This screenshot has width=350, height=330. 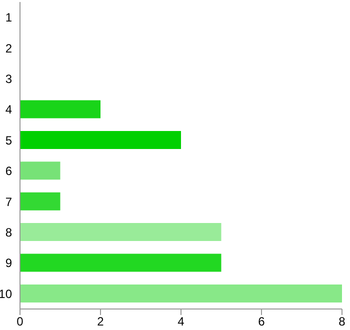 I want to click on y-tick-label: 2, so click(x=8, y=48).